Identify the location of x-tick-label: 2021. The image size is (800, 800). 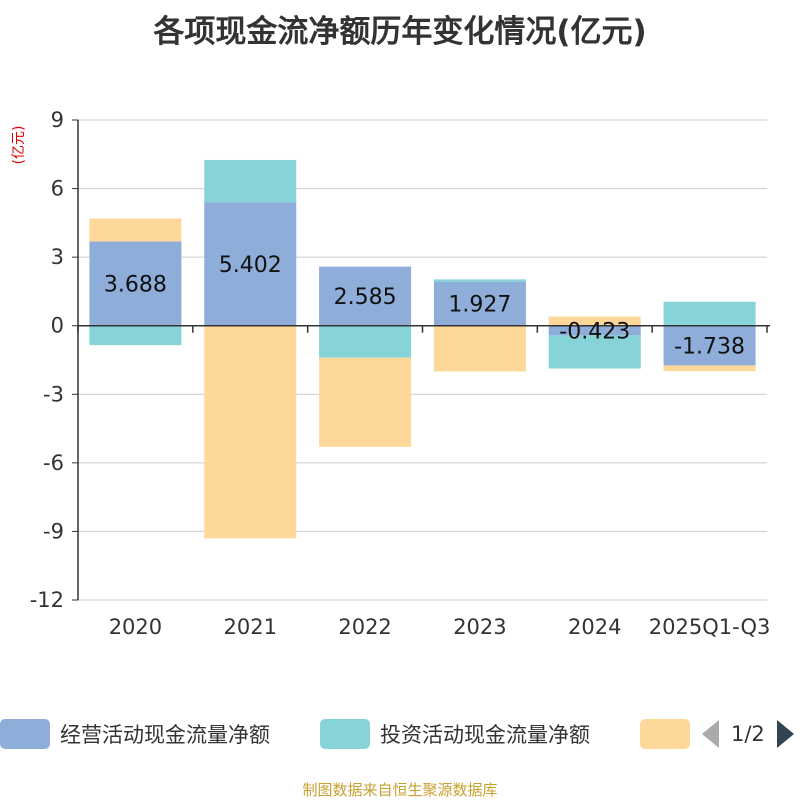
(250, 627).